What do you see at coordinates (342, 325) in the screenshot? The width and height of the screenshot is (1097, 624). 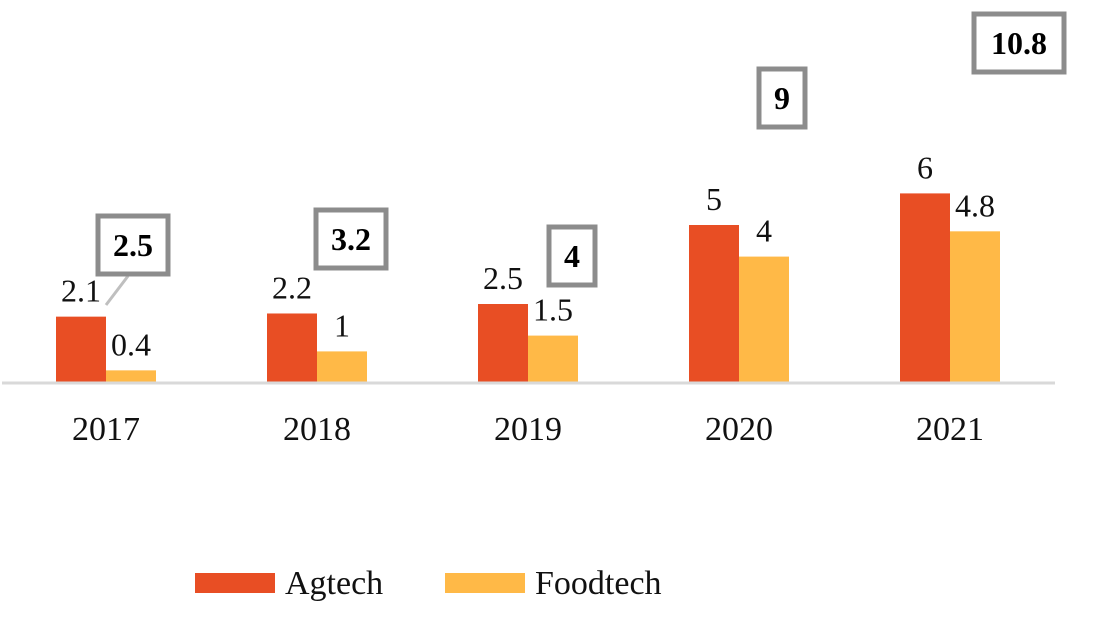 I see `data-label-foodtech-2018: 1` at bounding box center [342, 325].